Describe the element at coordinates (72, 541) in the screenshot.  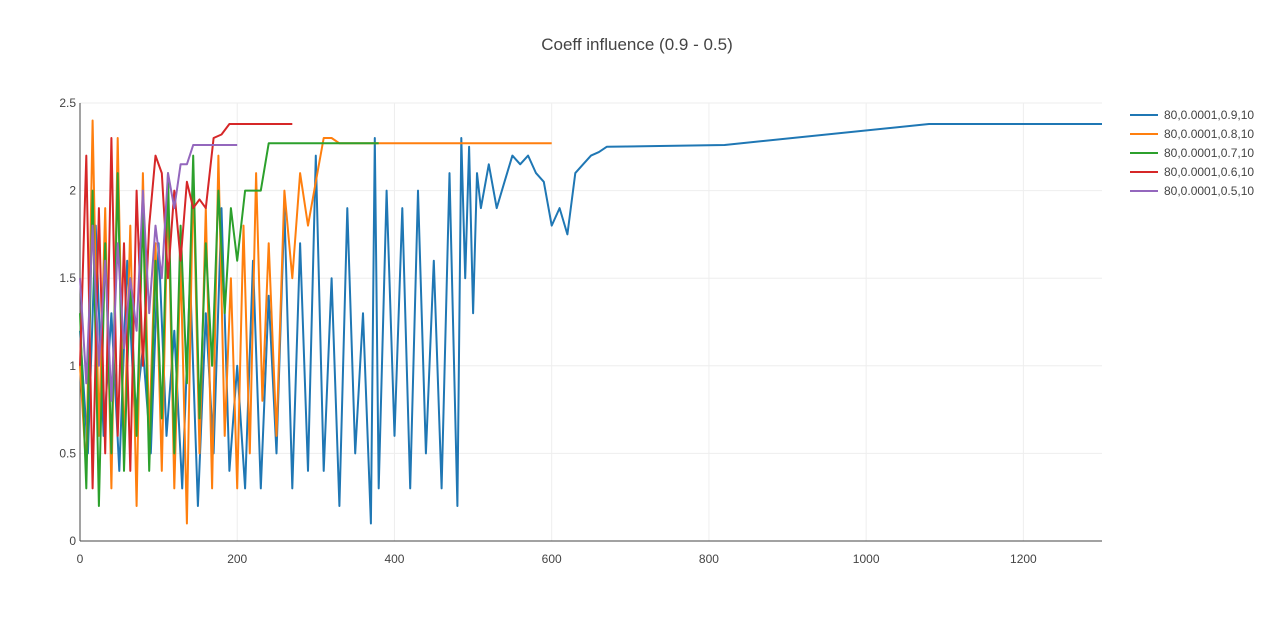
I see `y-tick-label: 0` at that location.